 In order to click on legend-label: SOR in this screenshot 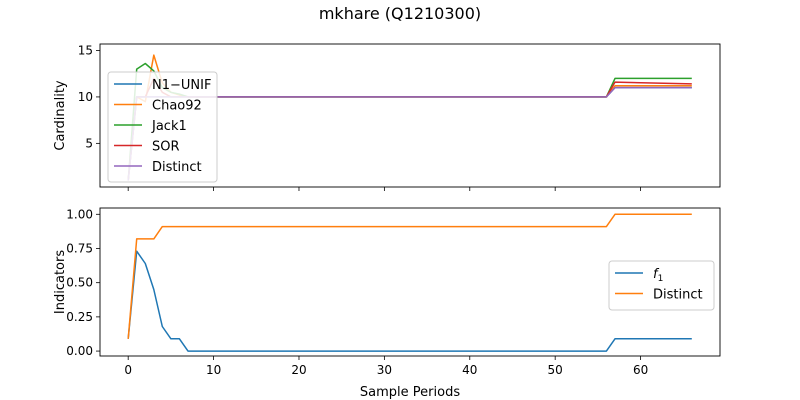, I will do `click(166, 147)`.